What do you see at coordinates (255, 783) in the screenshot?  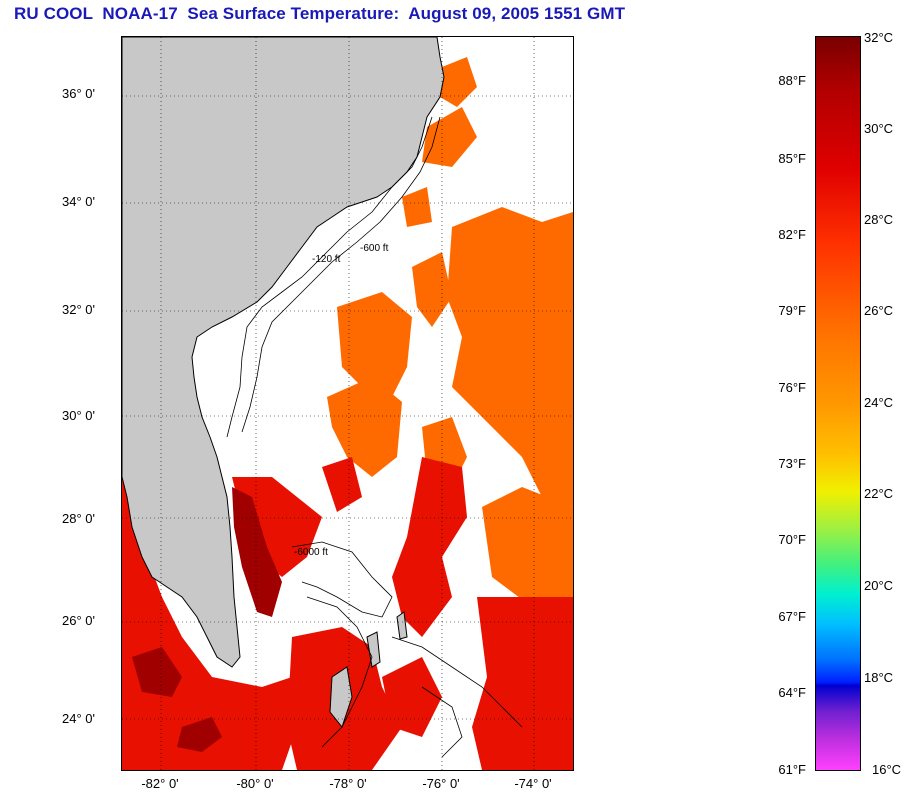 I see `lon-label-80: -80° 0'` at bounding box center [255, 783].